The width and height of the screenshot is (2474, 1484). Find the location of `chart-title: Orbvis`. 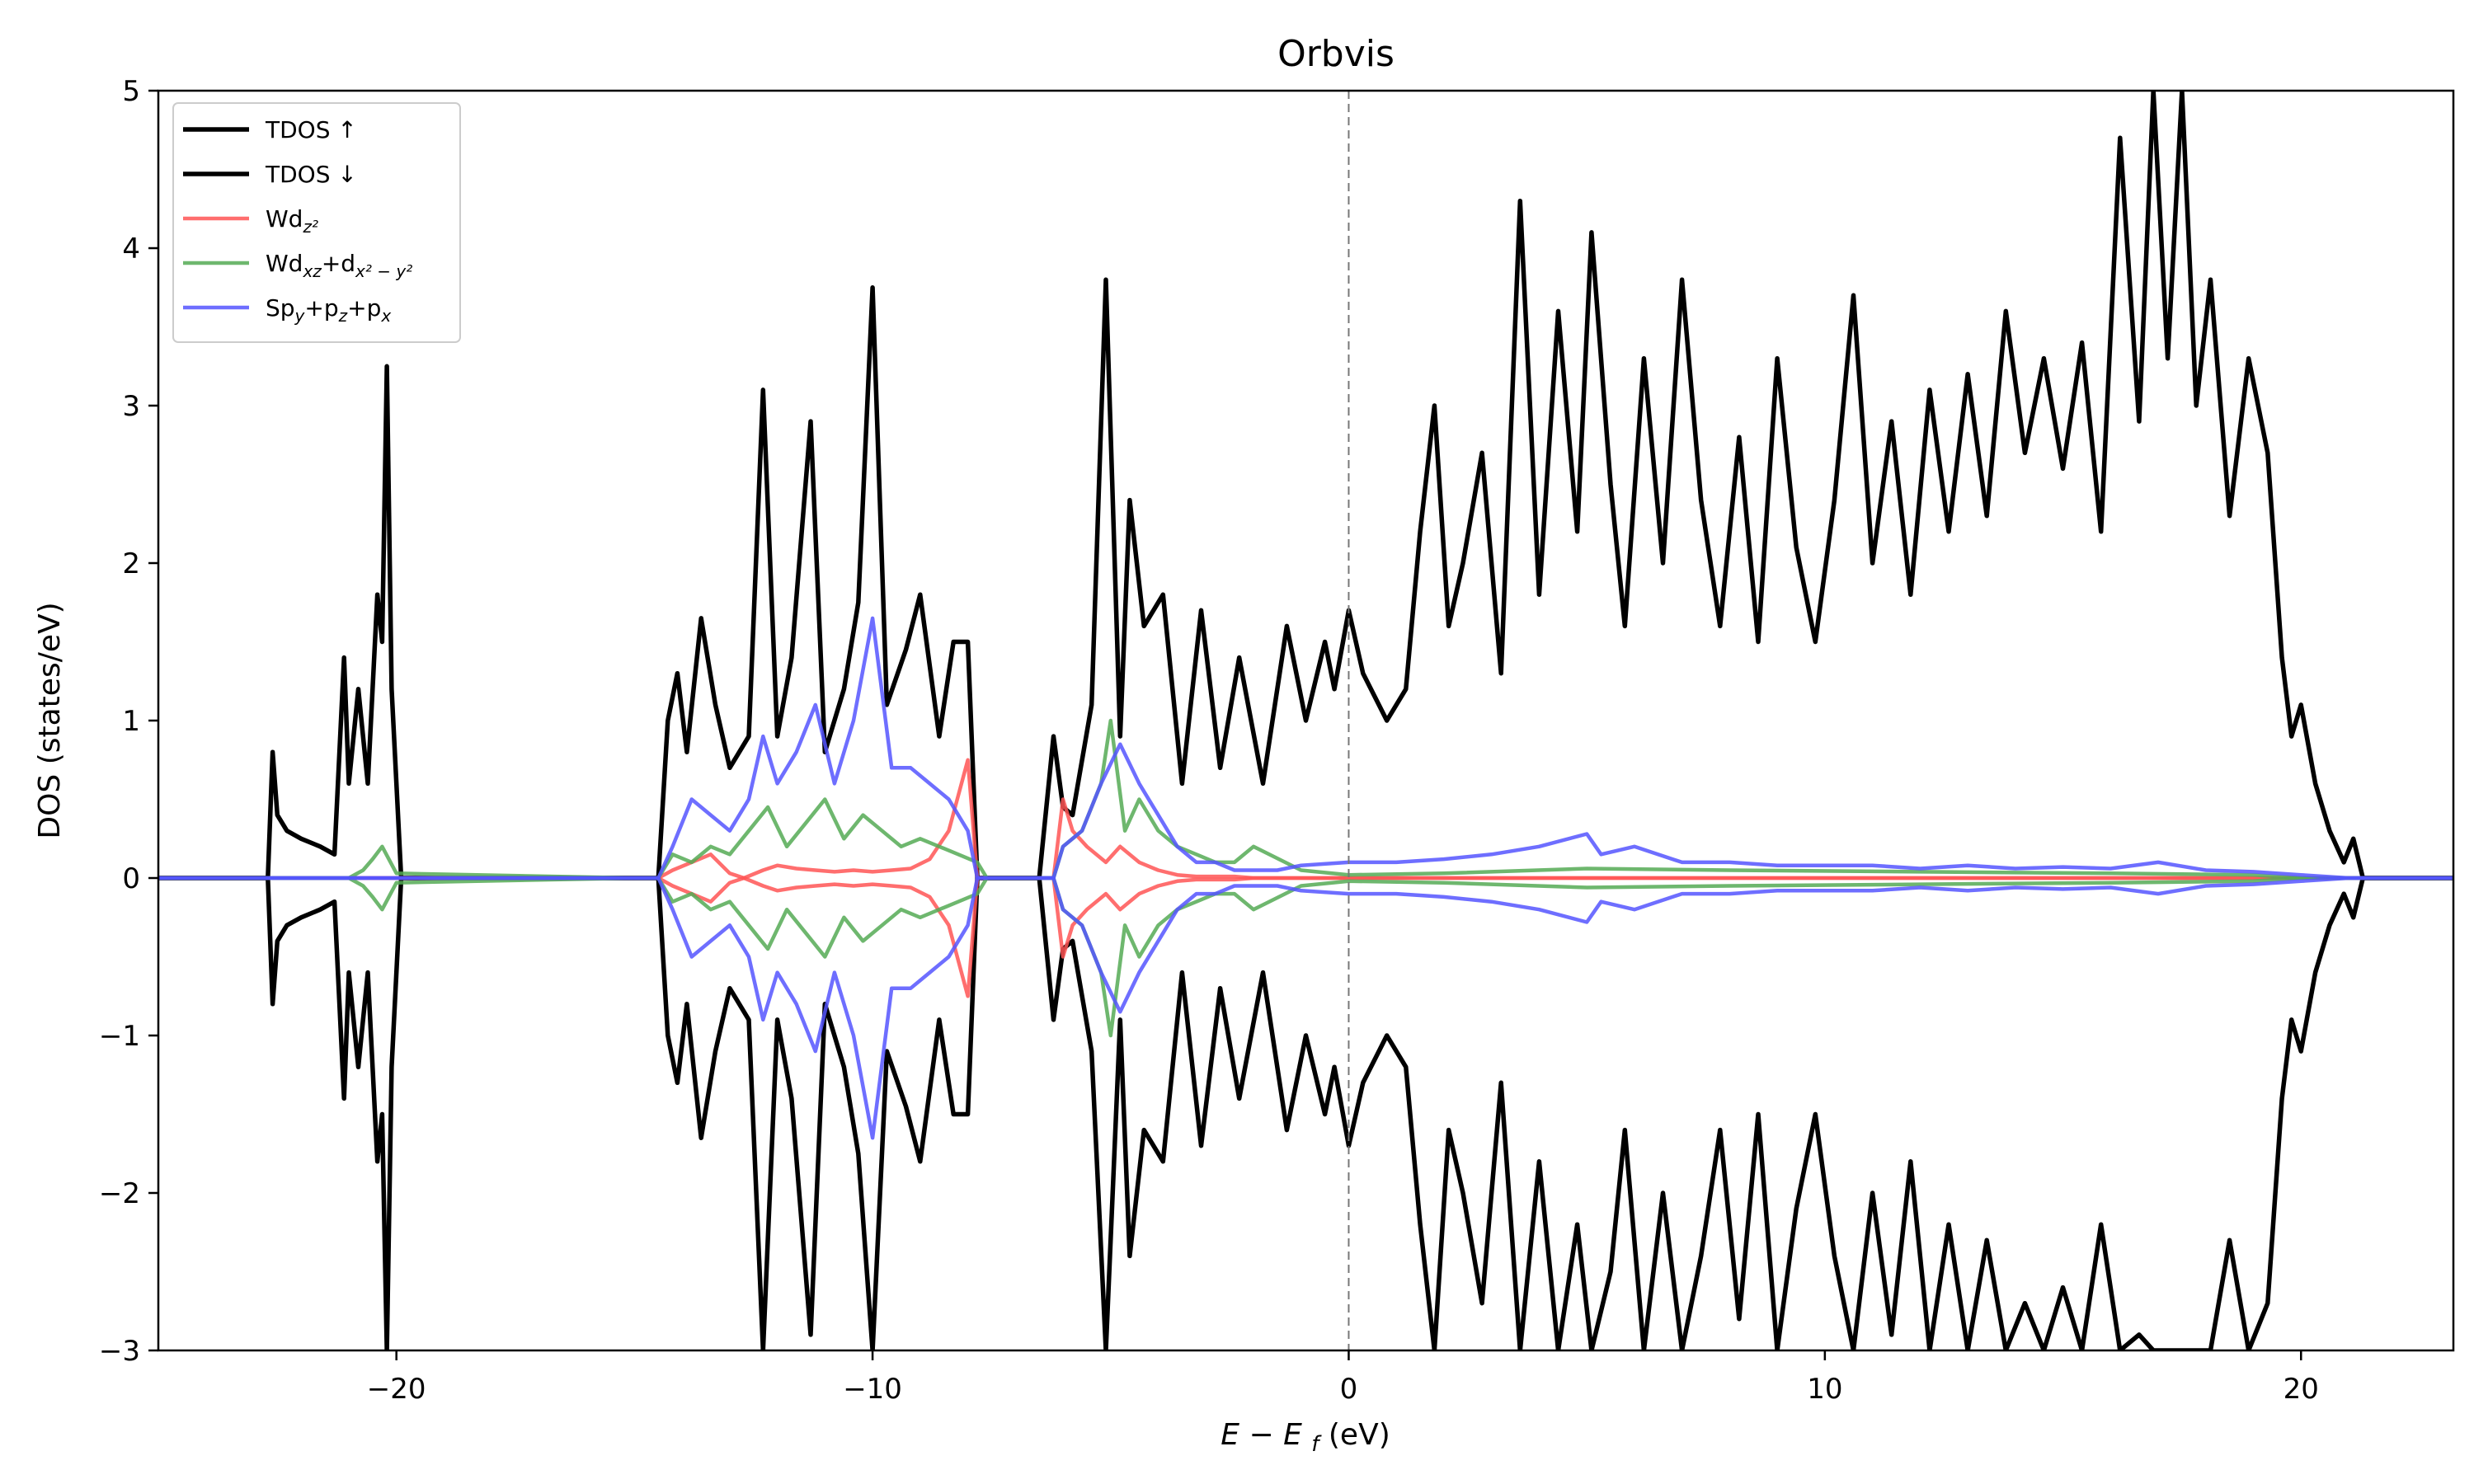

chart-title: Orbvis is located at coordinates (1336, 54).